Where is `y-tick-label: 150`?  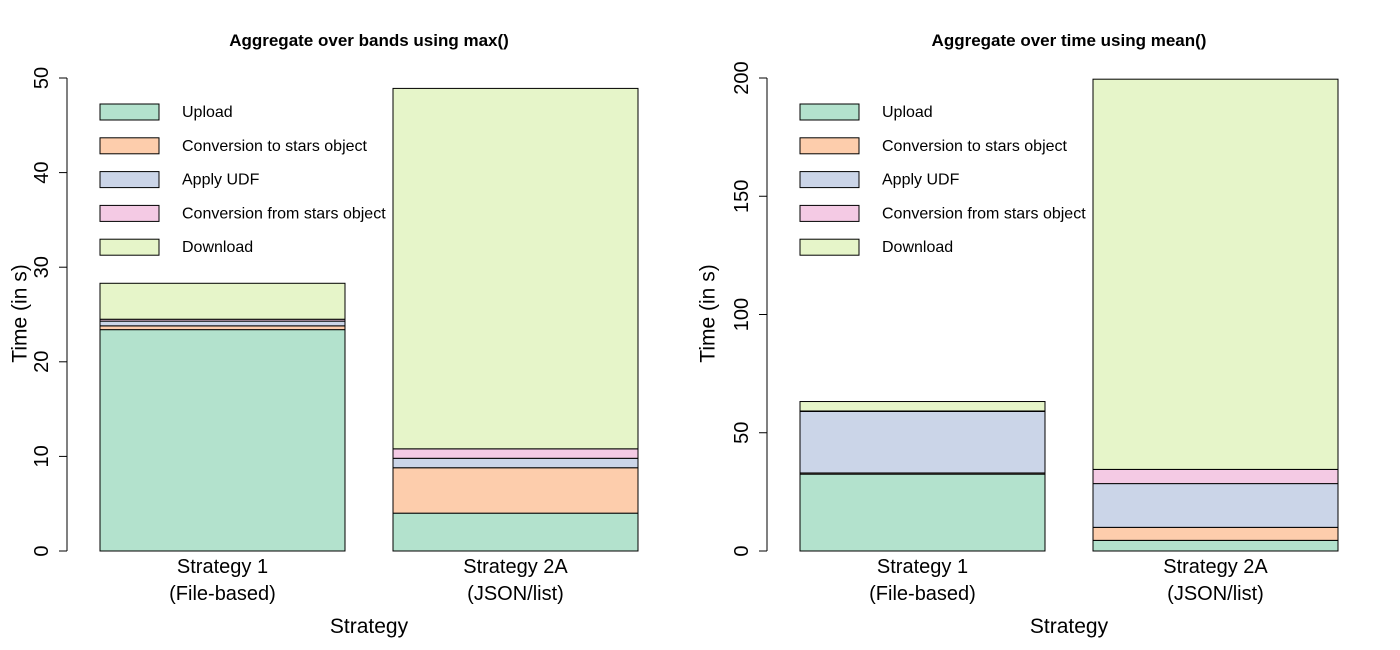
y-tick-label: 150 is located at coordinates (742, 196).